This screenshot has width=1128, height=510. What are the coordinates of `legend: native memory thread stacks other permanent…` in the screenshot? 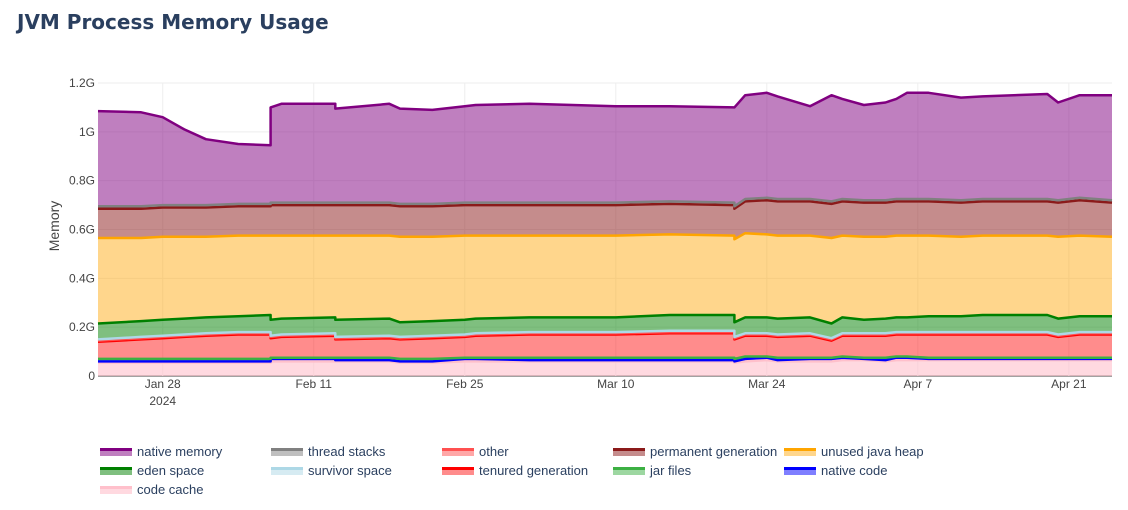 It's located at (540, 470).